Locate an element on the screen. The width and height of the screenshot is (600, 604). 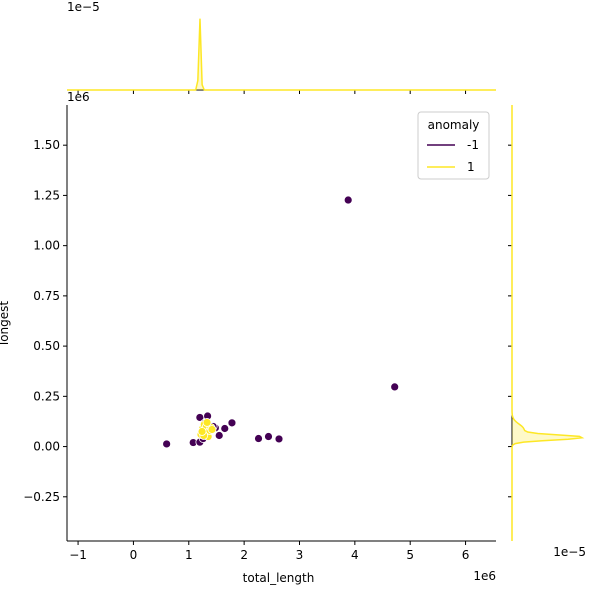
marginal-x-density-line is located at coordinates (281, 54).